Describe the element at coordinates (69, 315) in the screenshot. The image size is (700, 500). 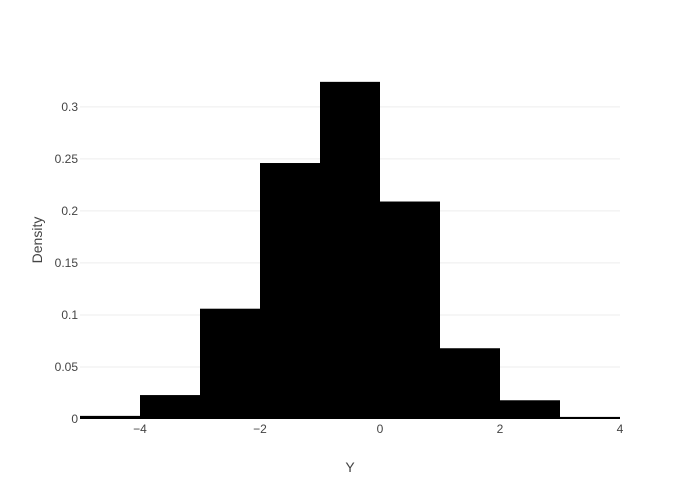
I see `y-tick-label: 0.1` at that location.